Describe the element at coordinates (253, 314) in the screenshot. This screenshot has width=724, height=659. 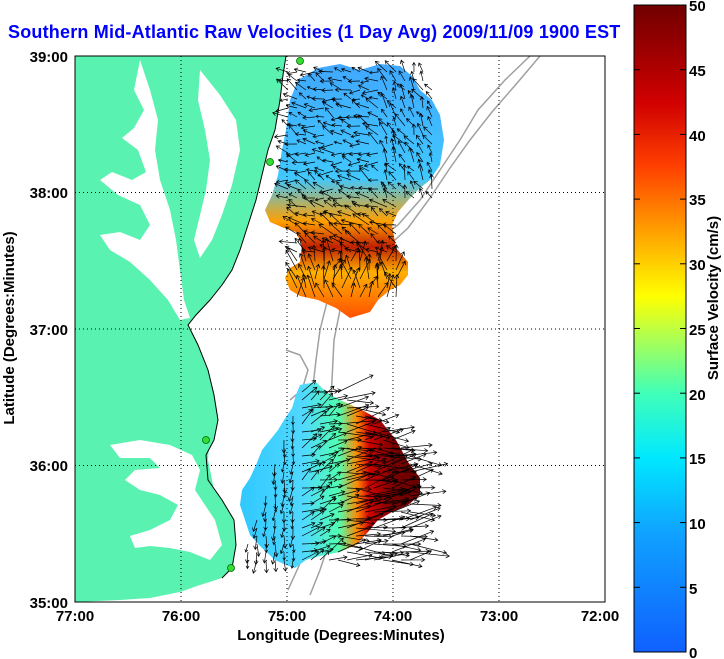
I see `radar-stations` at that location.